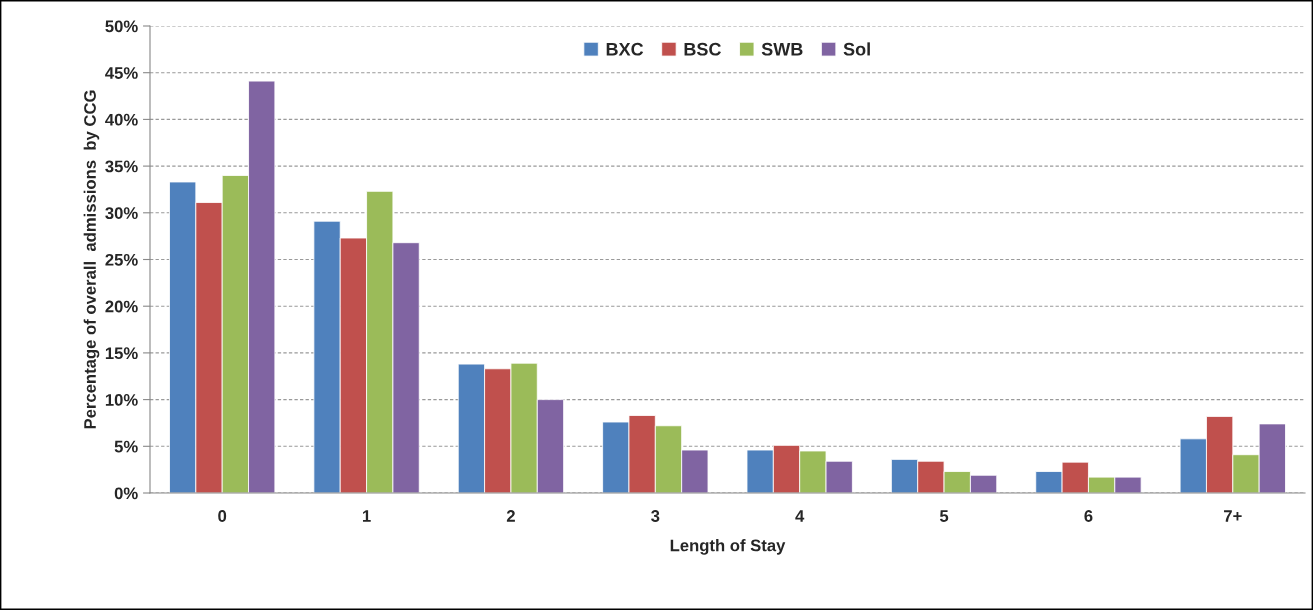 The height and width of the screenshot is (610, 1313). I want to click on x-tick-label: 3, so click(655, 516).